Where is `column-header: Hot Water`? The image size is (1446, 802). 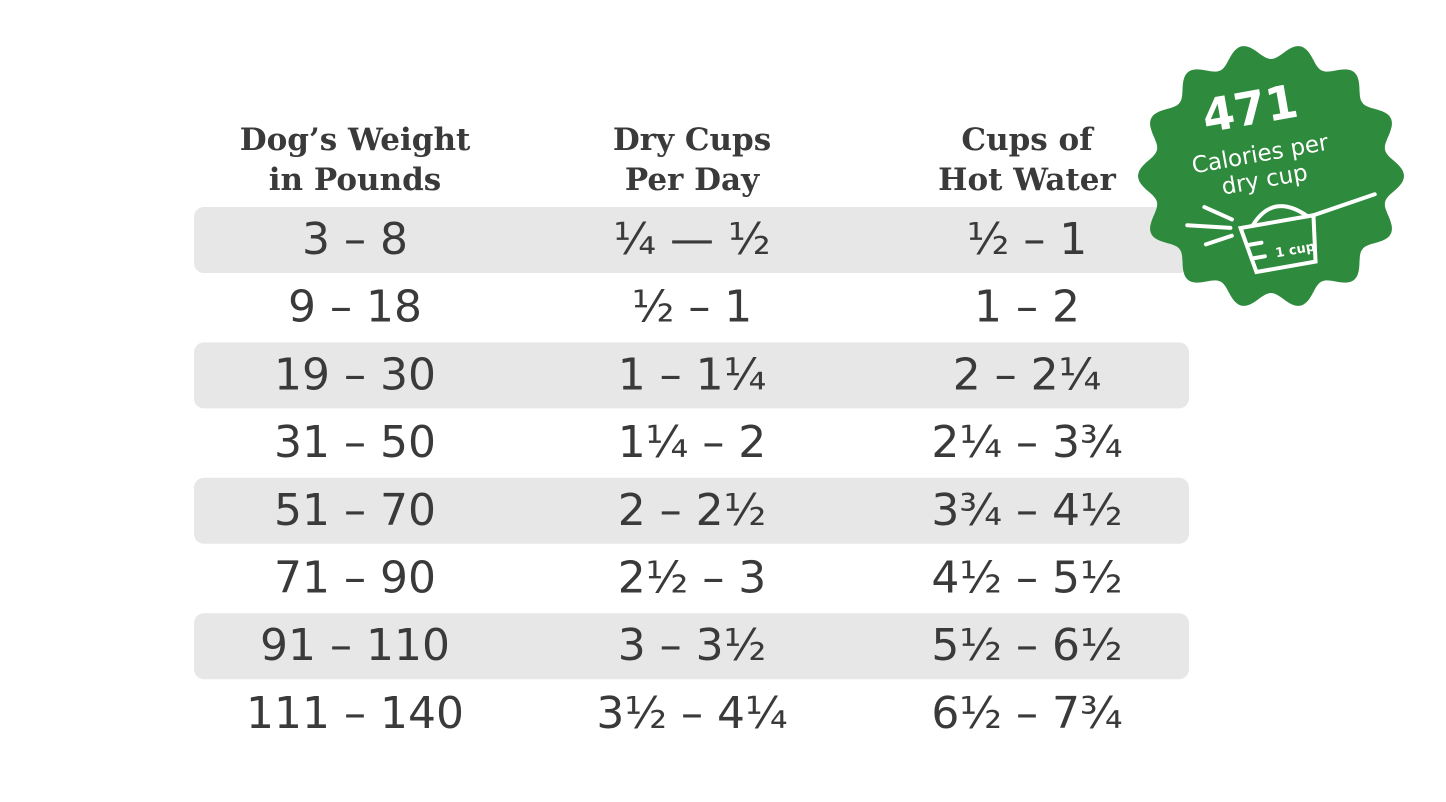 column-header: Hot Water is located at coordinates (1027, 180).